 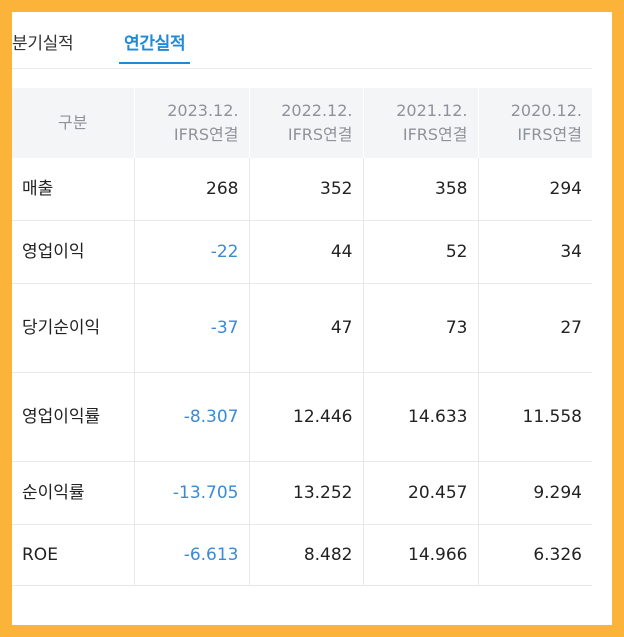 I want to click on tab-quarterly: 분기실적, so click(x=43, y=44).